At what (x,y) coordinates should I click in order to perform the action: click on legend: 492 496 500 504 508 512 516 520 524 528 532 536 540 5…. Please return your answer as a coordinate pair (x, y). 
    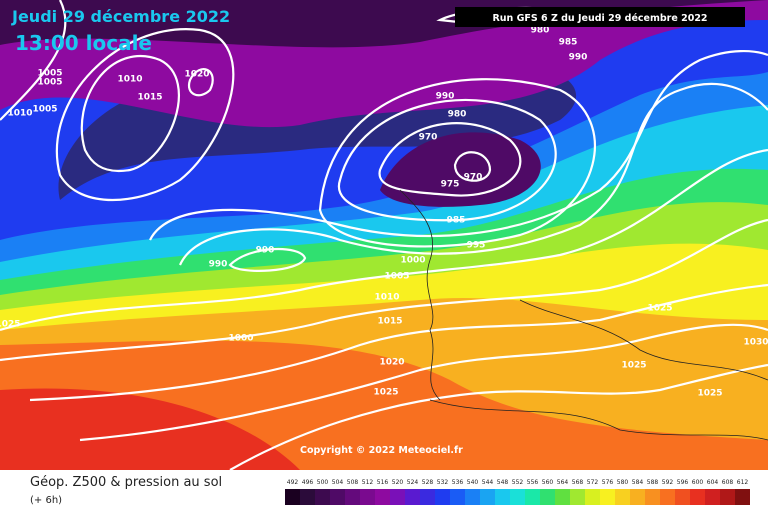
    Looking at the image, I should click on (517, 492).